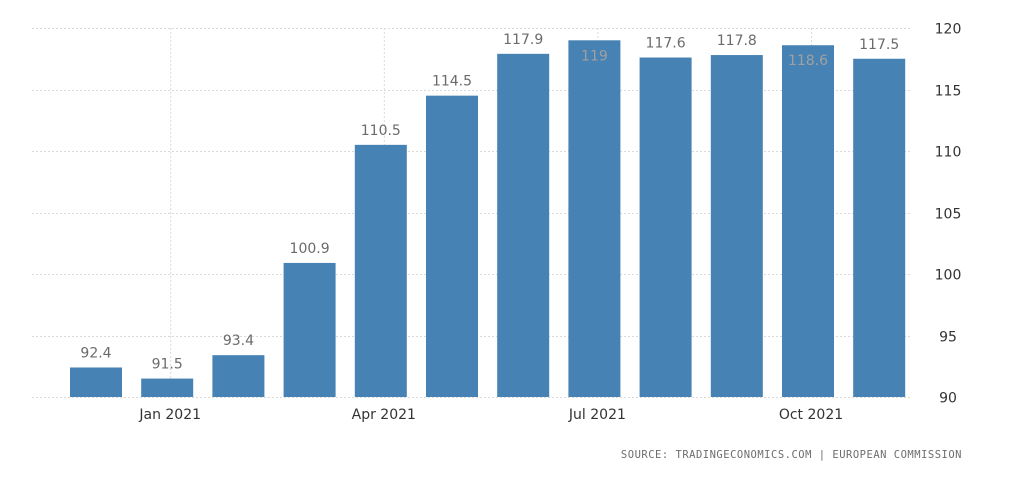 The image size is (1024, 477). What do you see at coordinates (948, 338) in the screenshot?
I see `y-tick-label: 95` at bounding box center [948, 338].